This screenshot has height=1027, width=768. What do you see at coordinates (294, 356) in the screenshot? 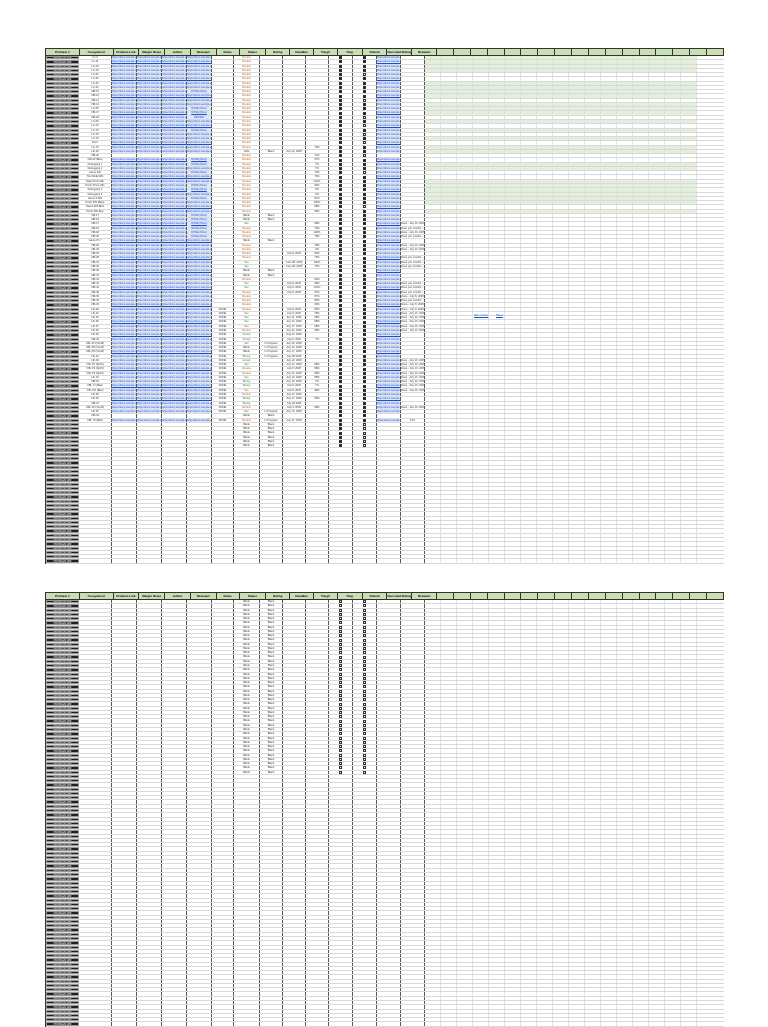
I see `deadline-cell: July 18 2025` at bounding box center [294, 356].